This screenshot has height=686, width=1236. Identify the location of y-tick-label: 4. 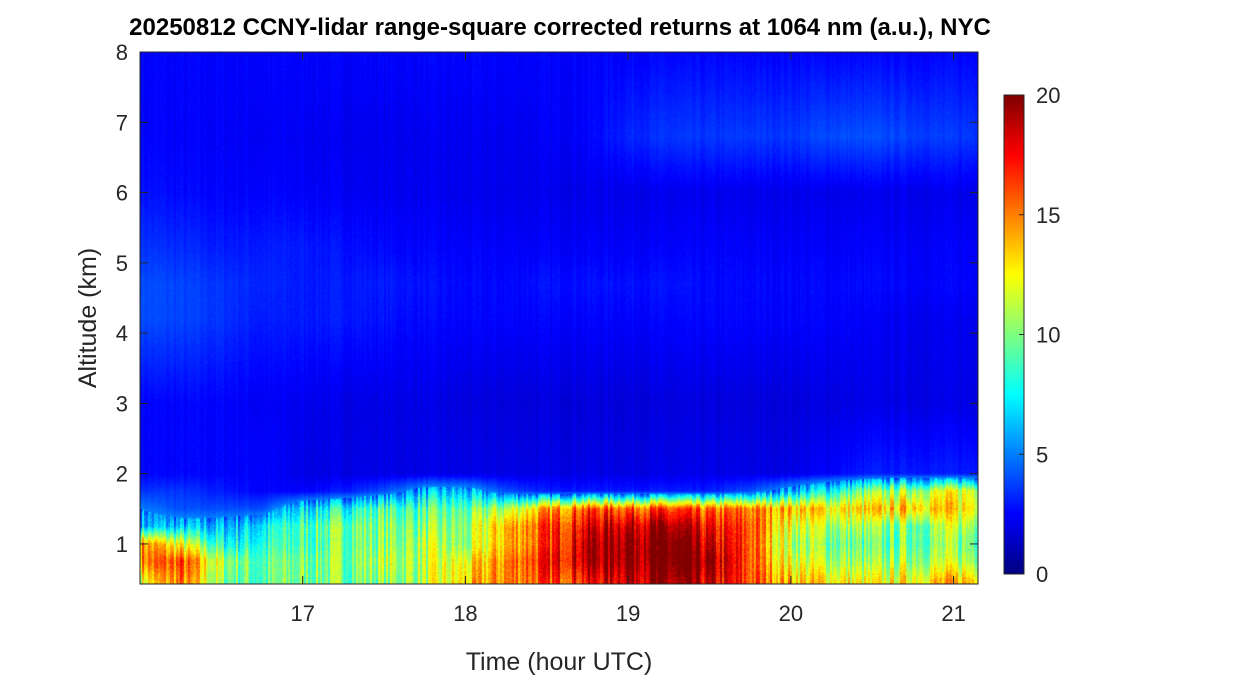
(122, 333).